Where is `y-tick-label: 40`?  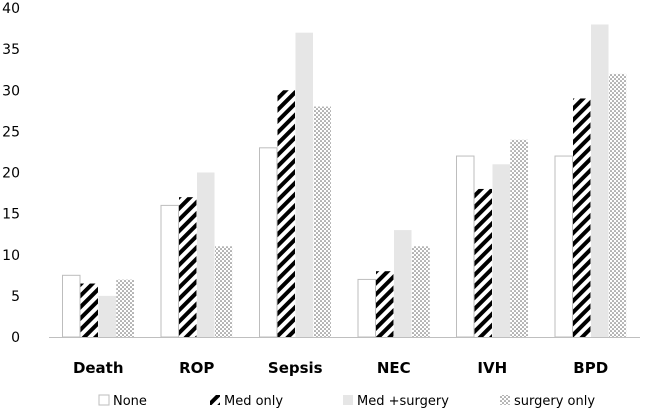
y-tick-label: 40 is located at coordinates (11, 9).